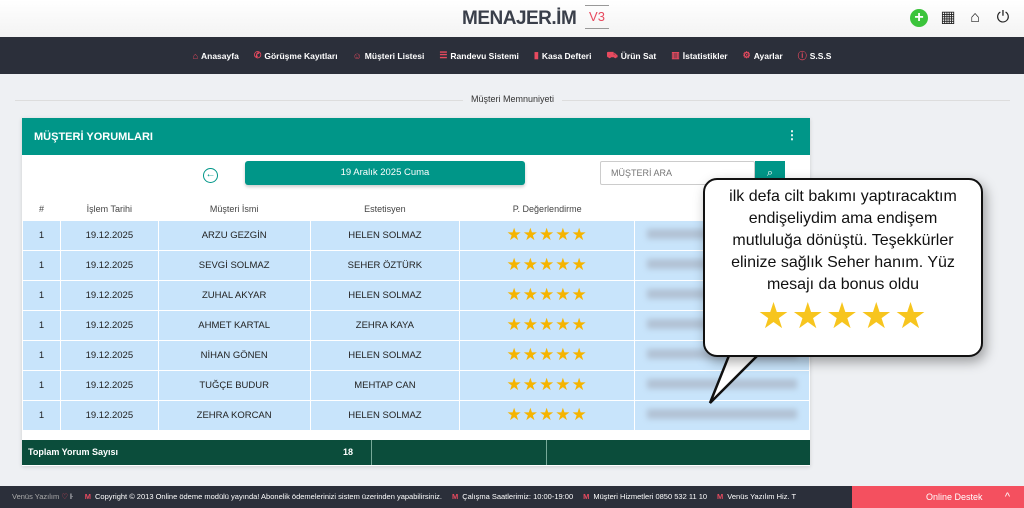 The width and height of the screenshot is (1024, 508). I want to click on bubble-rating-stars: ★★★★★, so click(843, 315).